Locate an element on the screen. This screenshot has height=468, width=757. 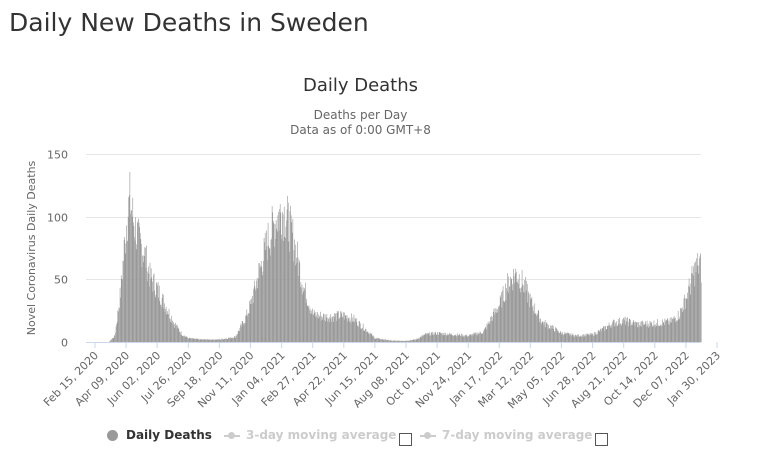
legend-item-daily-deaths: Daily Deaths is located at coordinates (159, 435).